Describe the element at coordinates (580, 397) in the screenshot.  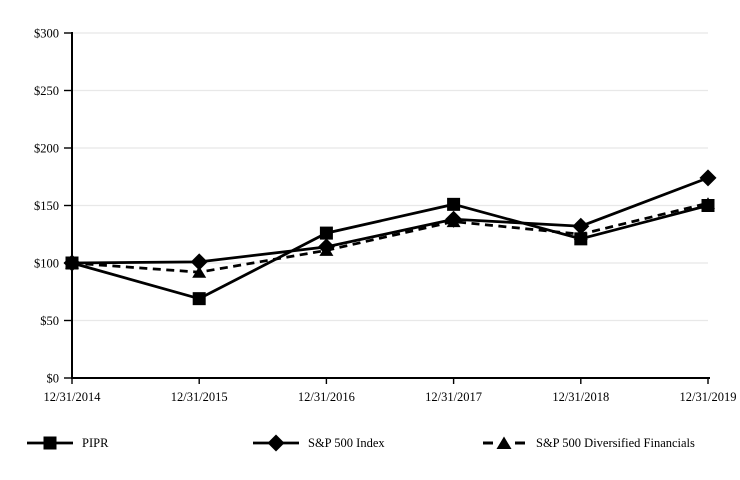
I see `x-tick-label: 12/31/2018` at that location.